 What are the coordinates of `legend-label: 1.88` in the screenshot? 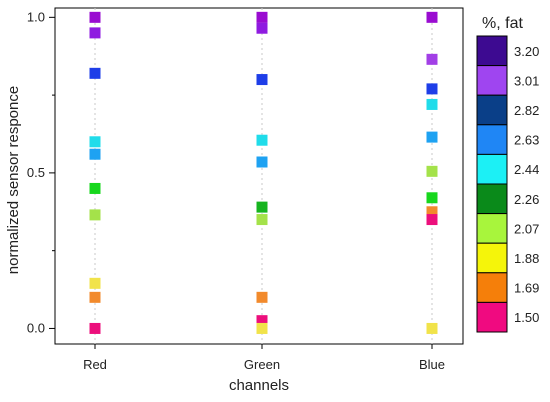 It's located at (526, 258).